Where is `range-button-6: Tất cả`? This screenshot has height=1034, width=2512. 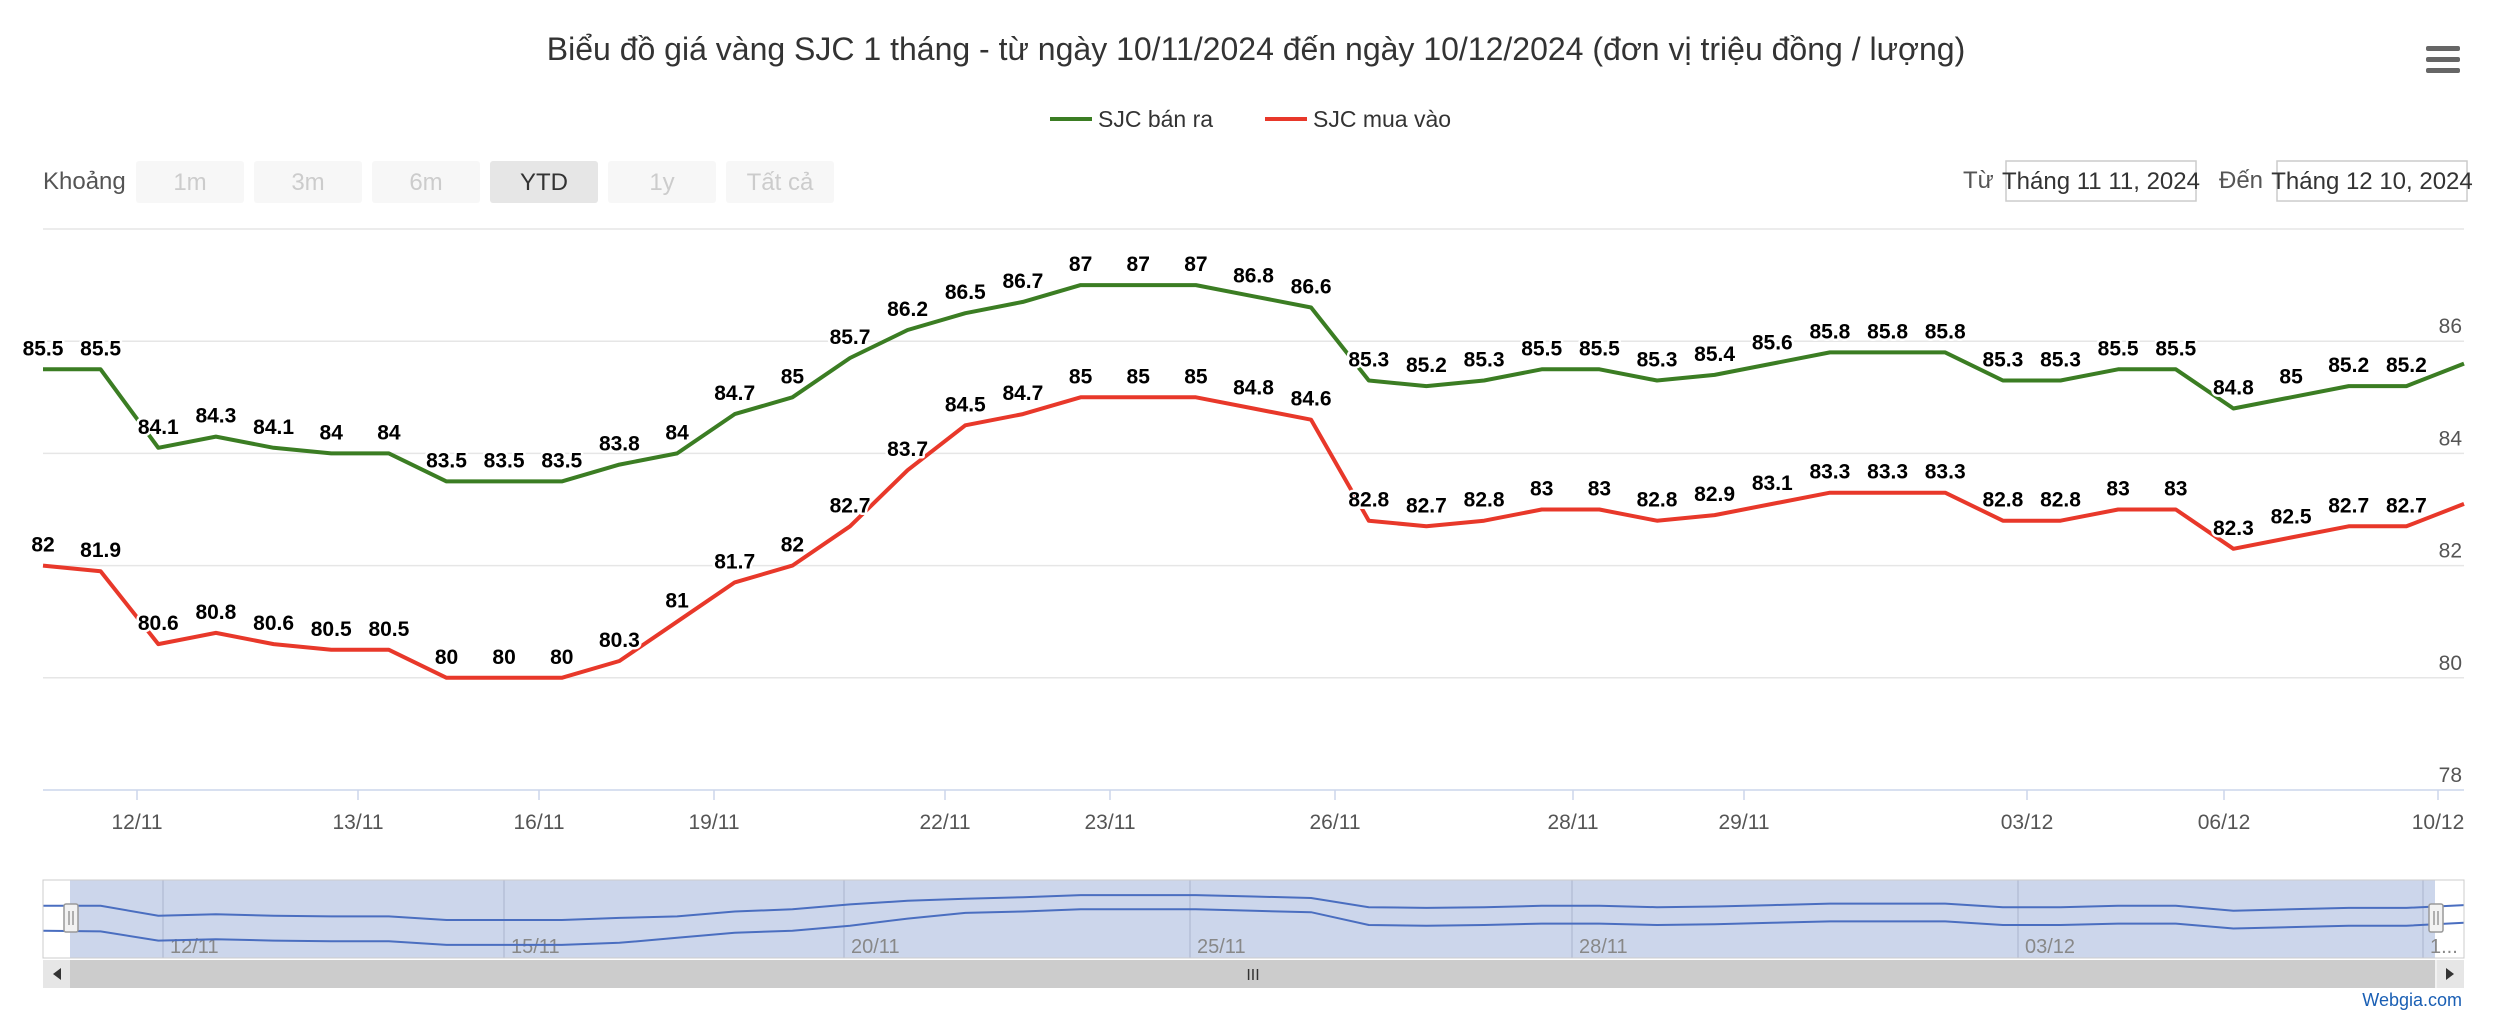 range-button-6: Tất cả is located at coordinates (780, 182).